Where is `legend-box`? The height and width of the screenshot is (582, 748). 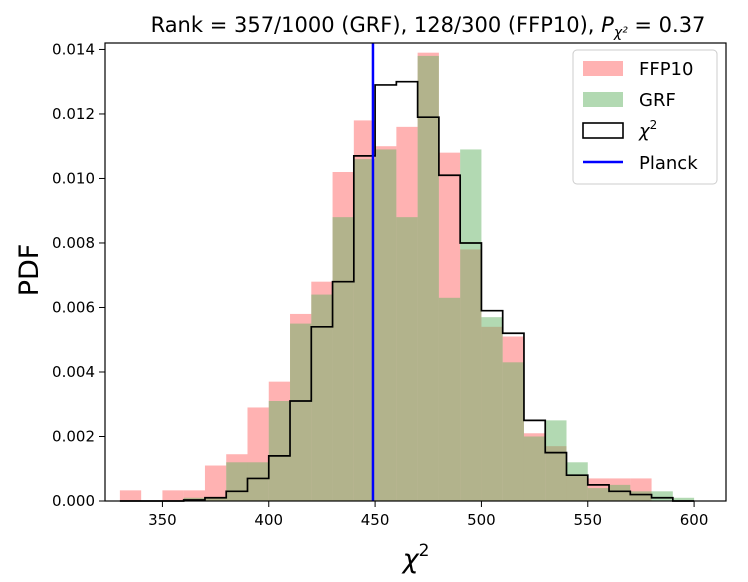 legend-box is located at coordinates (645, 117).